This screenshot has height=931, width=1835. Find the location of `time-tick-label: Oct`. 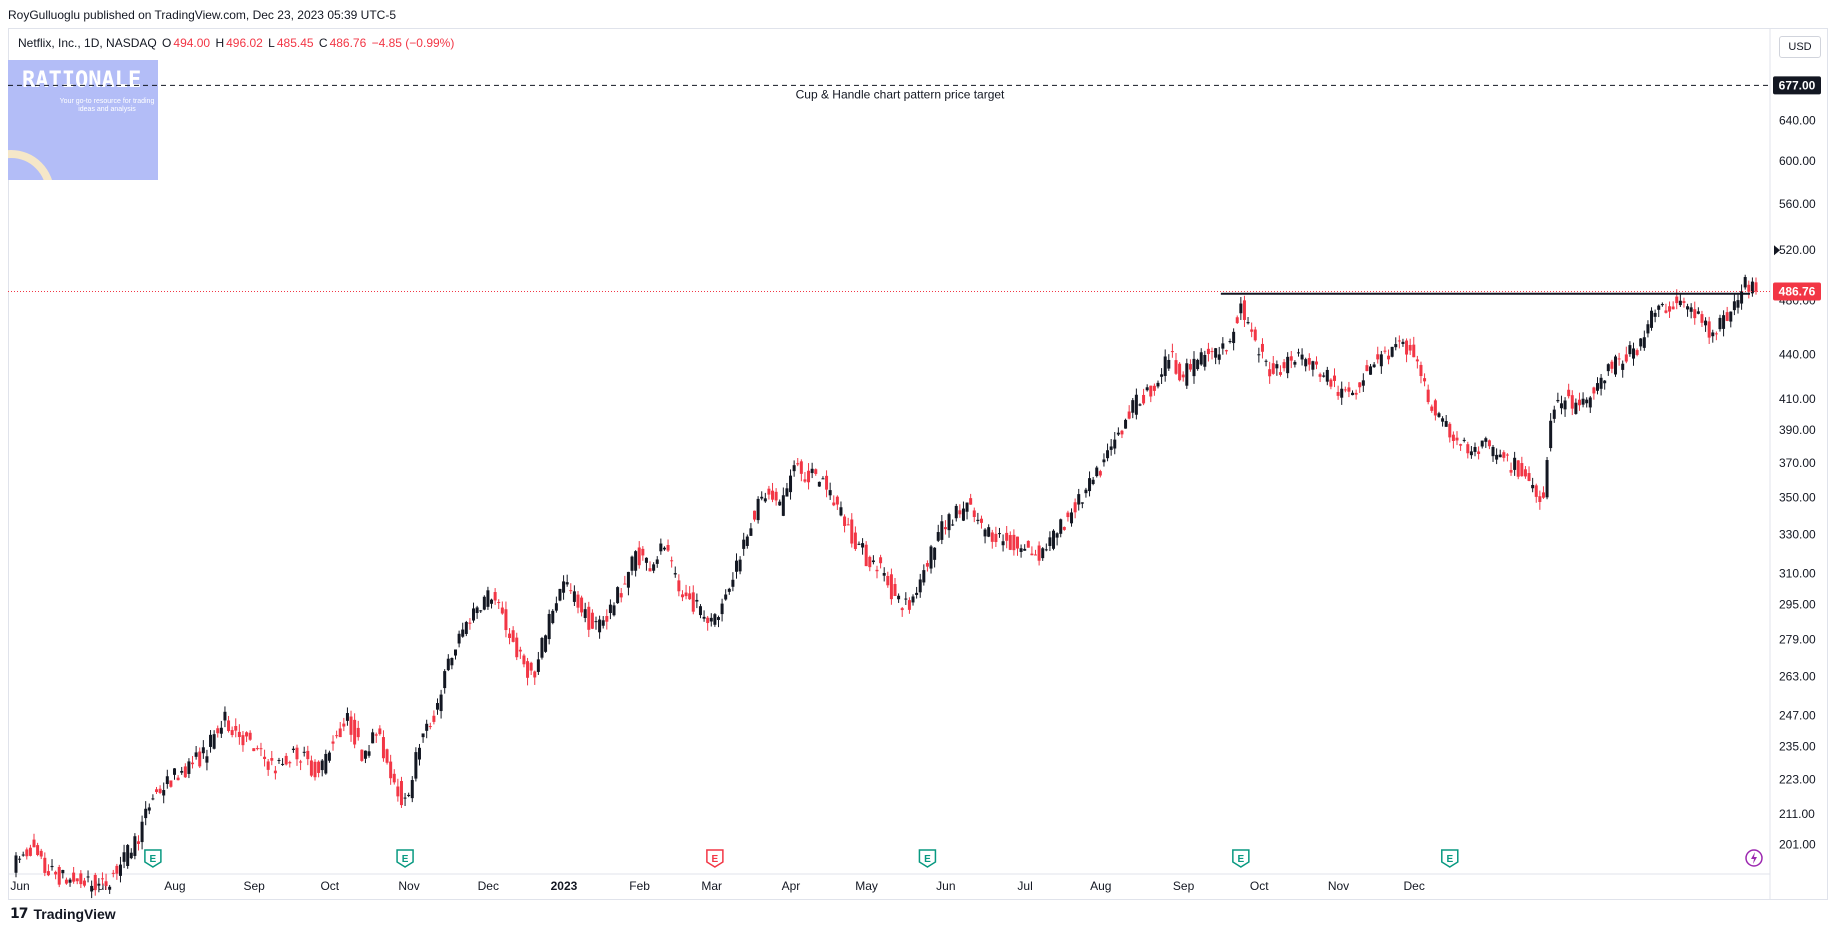

time-tick-label: Oct is located at coordinates (329, 886).